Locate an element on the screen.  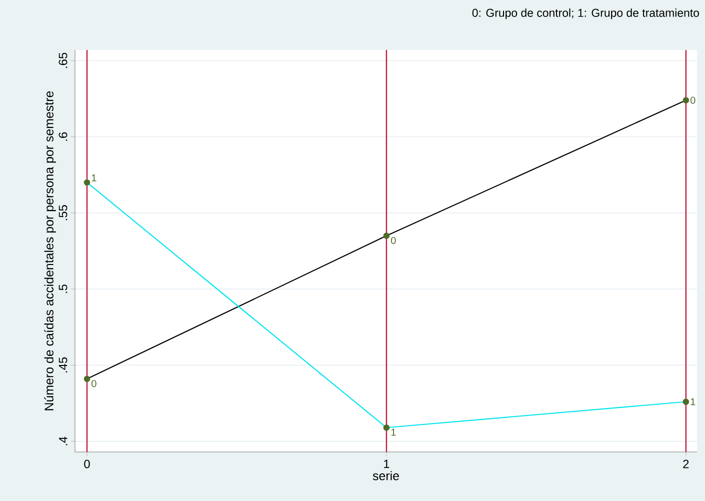
text: 0: Grupo de control; 1: Grupo de tratamiento is located at coordinates (585, 14).